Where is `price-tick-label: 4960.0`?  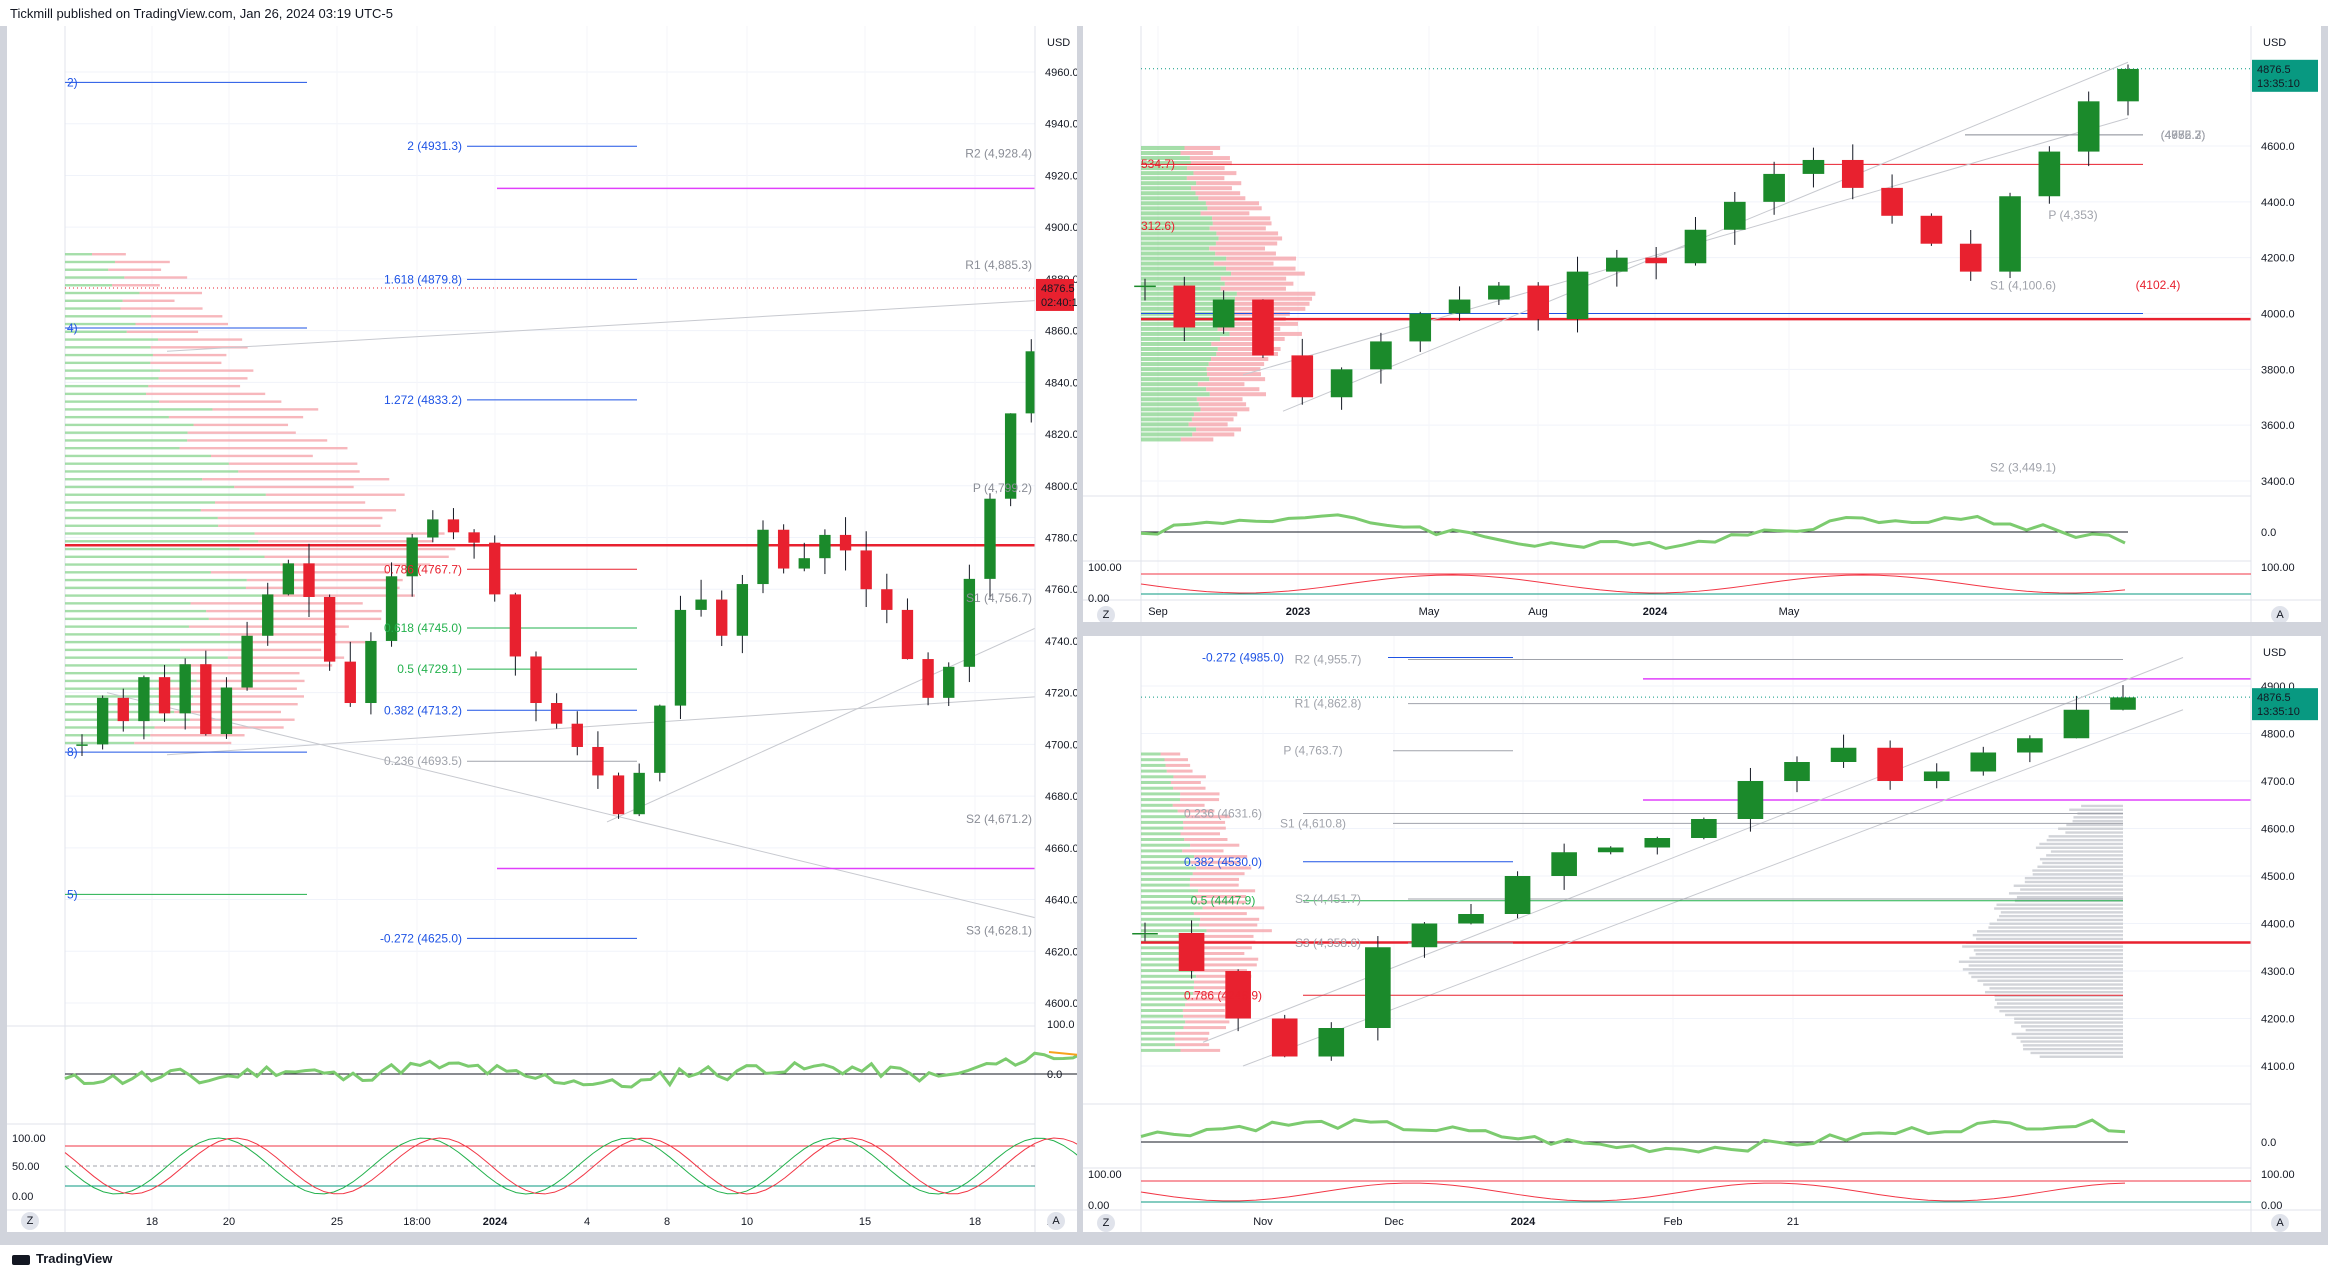 price-tick-label: 4960.0 is located at coordinates (1061, 73).